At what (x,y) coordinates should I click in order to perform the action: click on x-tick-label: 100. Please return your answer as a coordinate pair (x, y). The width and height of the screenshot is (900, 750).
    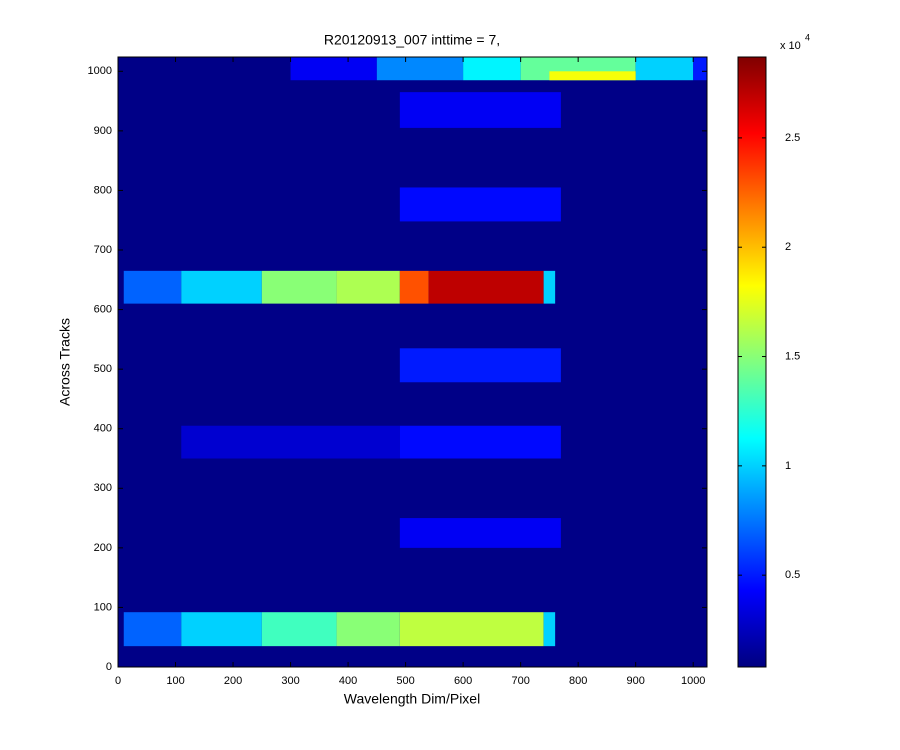
    Looking at the image, I should click on (175, 681).